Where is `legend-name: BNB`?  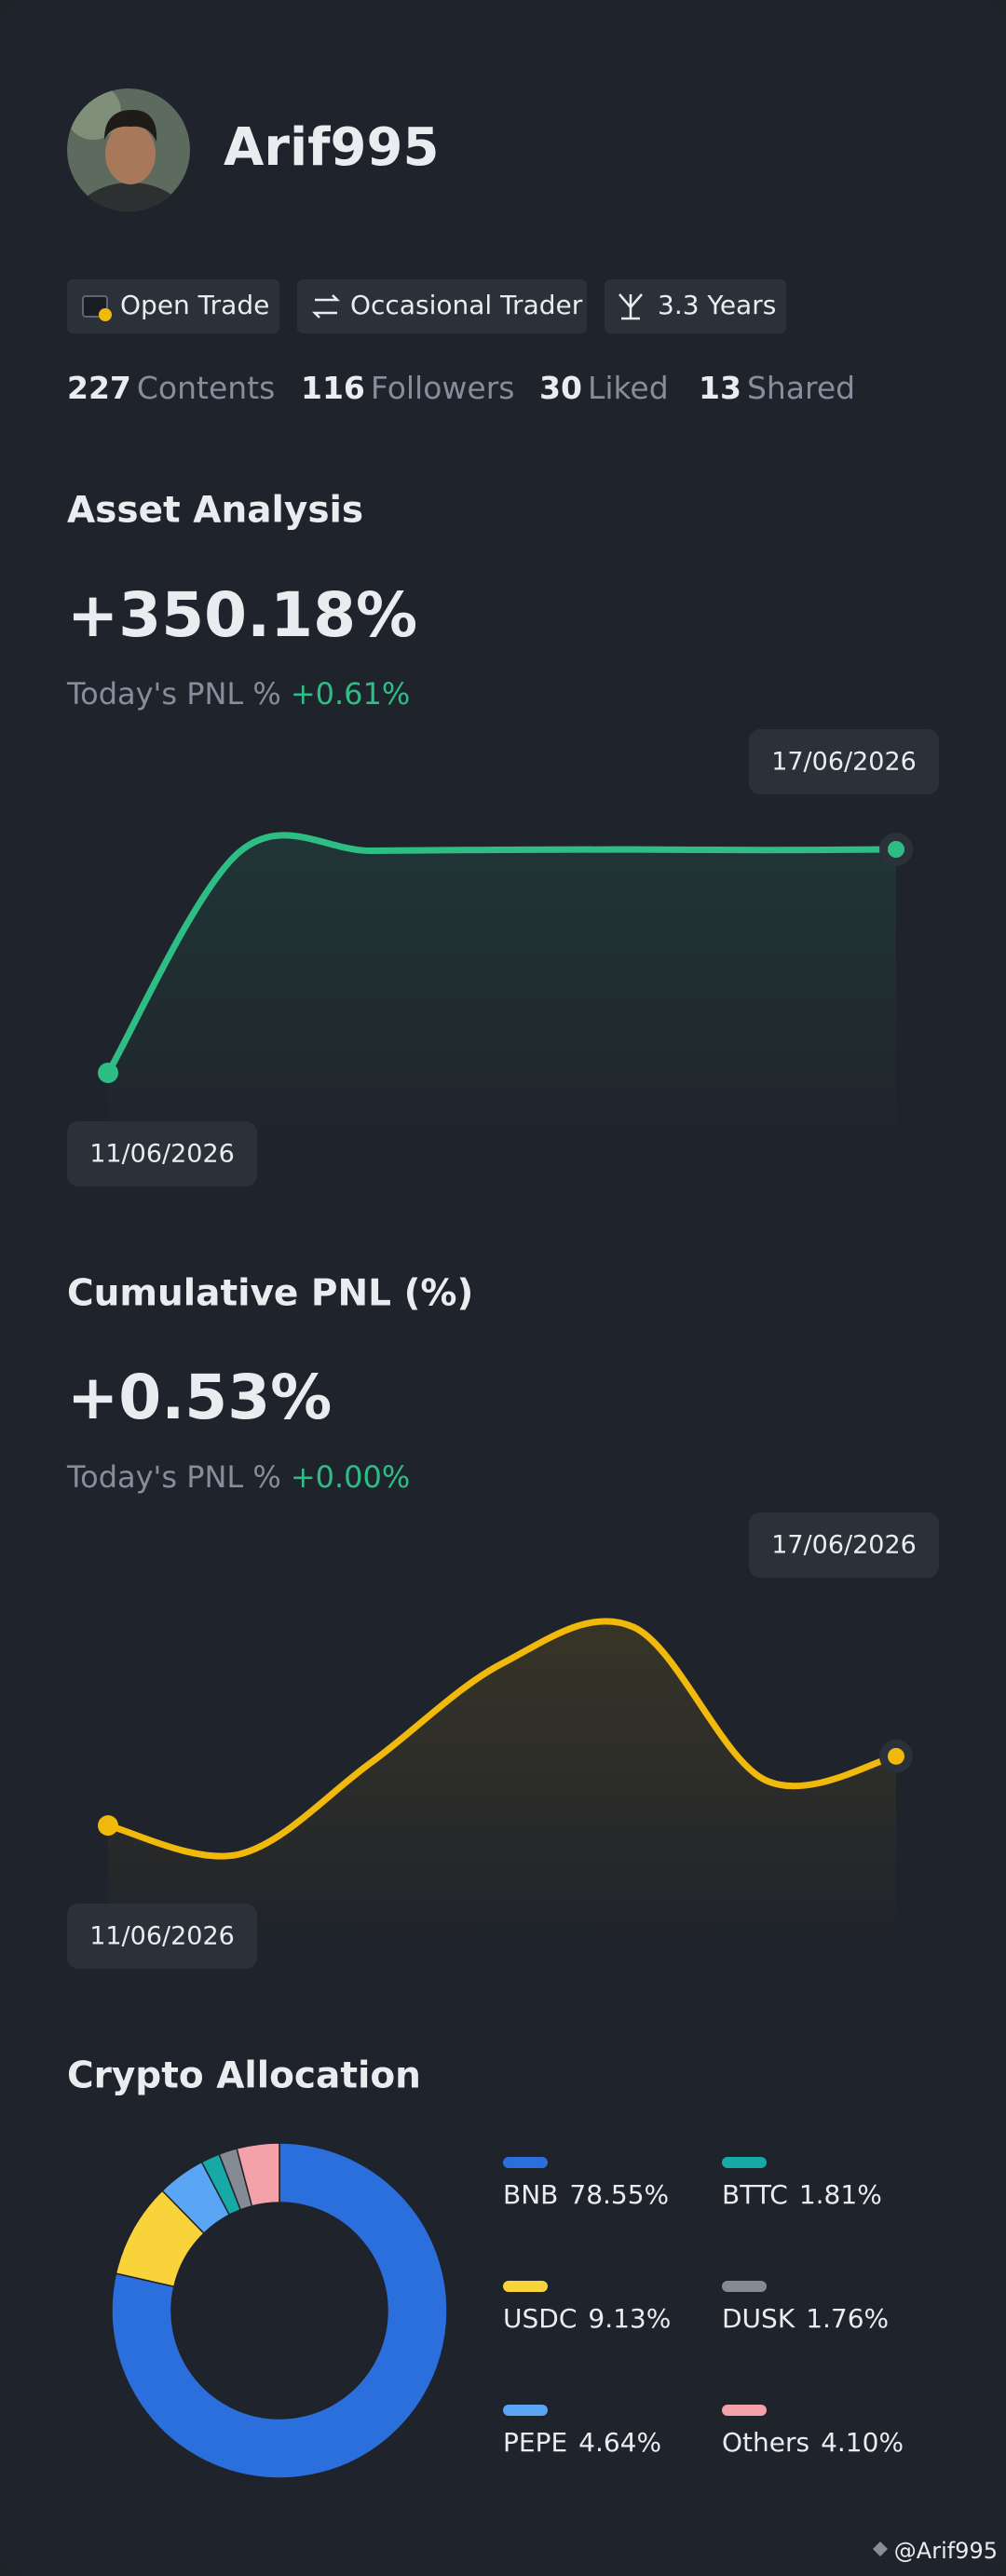 legend-name: BNB is located at coordinates (530, 2194).